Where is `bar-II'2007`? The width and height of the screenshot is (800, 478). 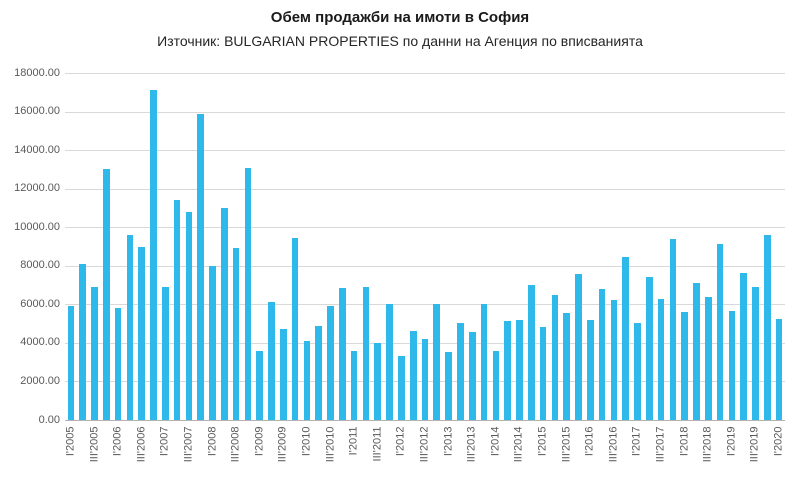
bar-II'2007 is located at coordinates (177, 310).